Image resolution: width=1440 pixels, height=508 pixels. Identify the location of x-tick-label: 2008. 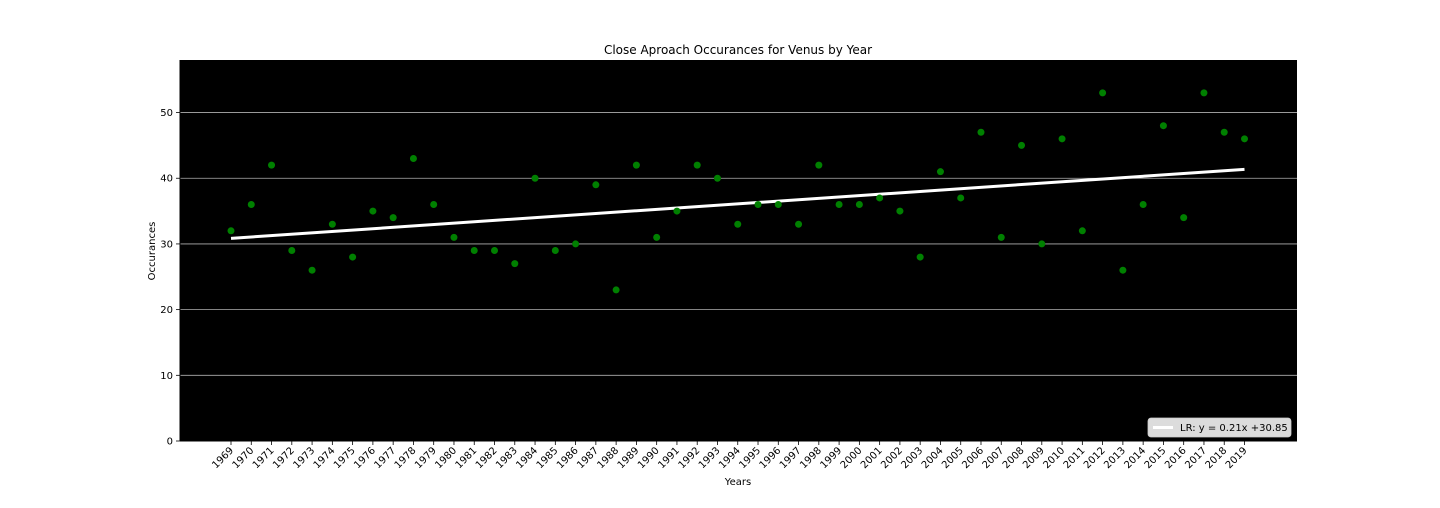
(1014, 458).